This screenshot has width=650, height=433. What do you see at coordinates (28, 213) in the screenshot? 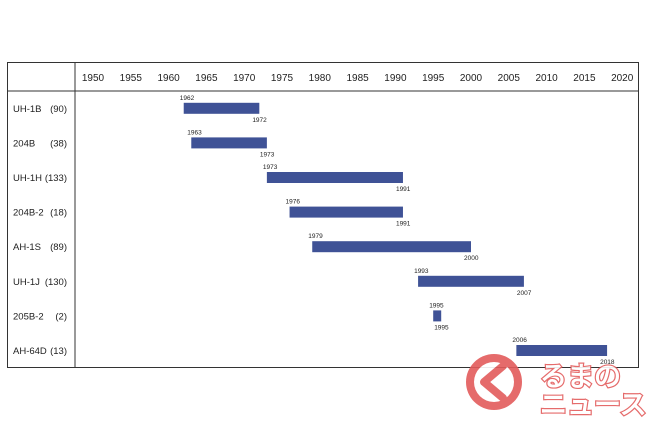
I see `row-name-label: 204B-2` at bounding box center [28, 213].